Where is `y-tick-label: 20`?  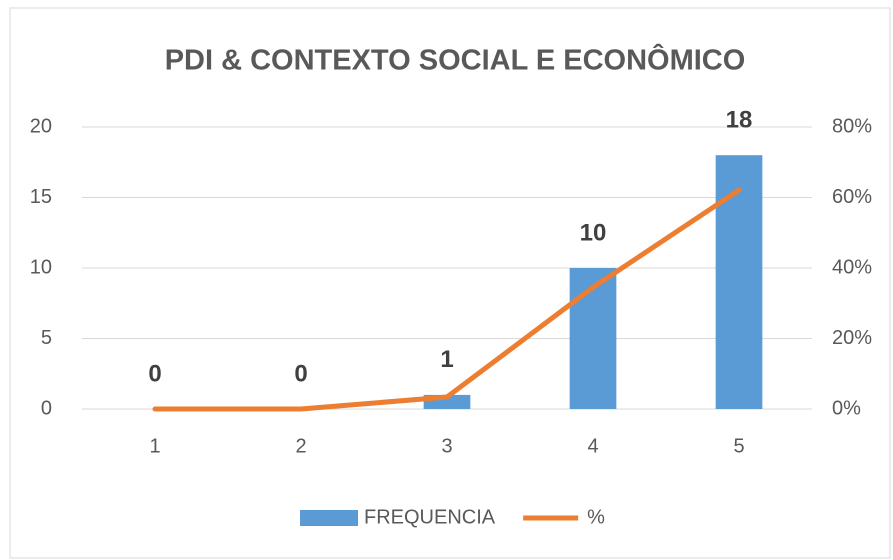 y-tick-label: 20 is located at coordinates (41, 126).